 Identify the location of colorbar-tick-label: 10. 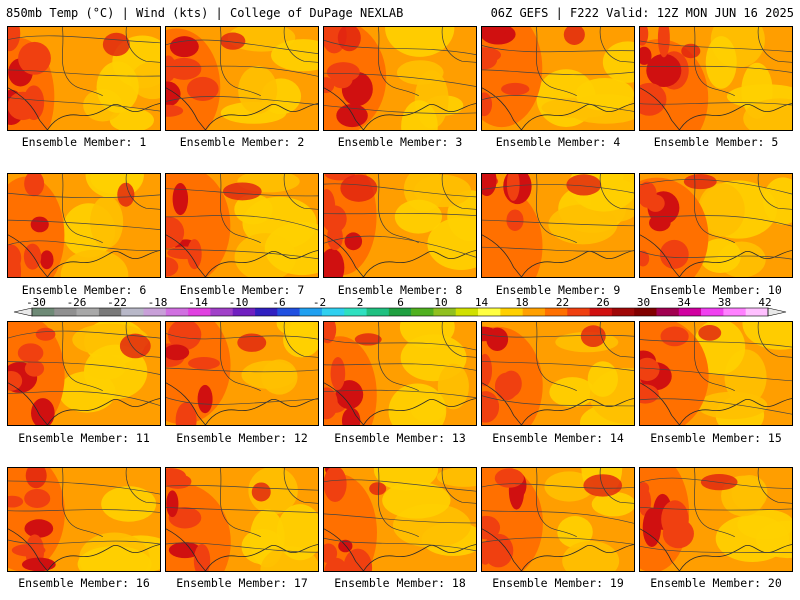
(440, 302).